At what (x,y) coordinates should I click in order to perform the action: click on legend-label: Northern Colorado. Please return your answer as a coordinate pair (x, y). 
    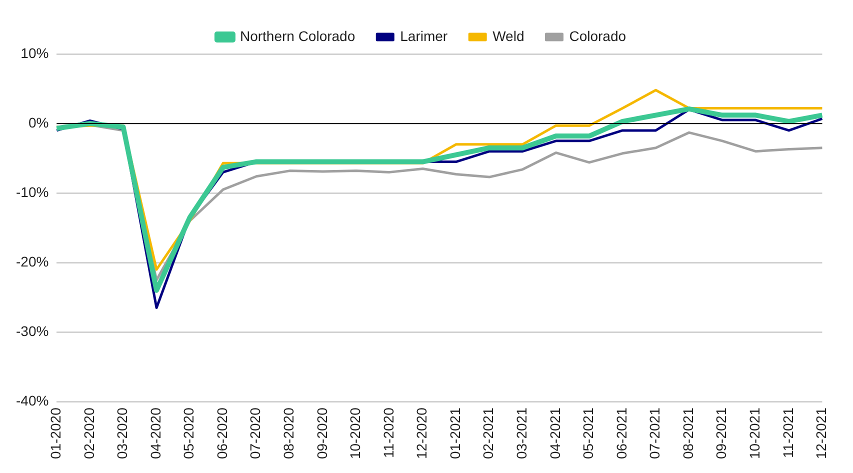
    Looking at the image, I should click on (298, 36).